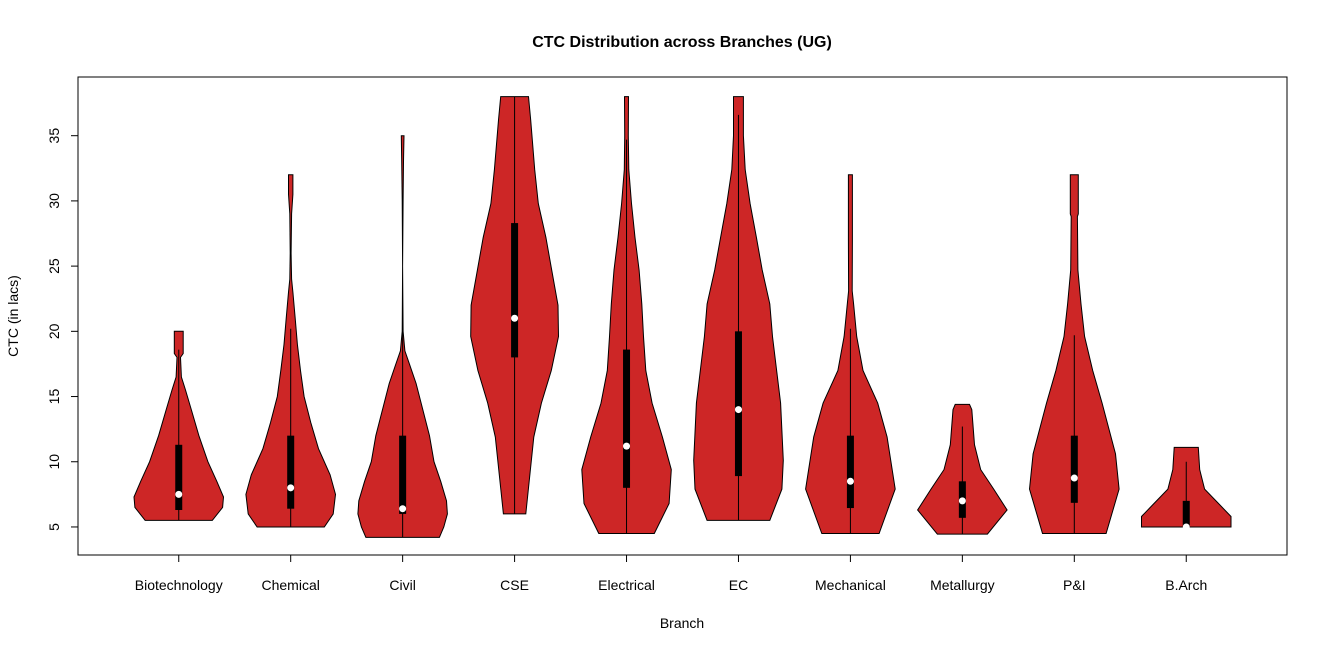  Describe the element at coordinates (962, 469) in the screenshot. I see `violin-metallurgy` at that location.